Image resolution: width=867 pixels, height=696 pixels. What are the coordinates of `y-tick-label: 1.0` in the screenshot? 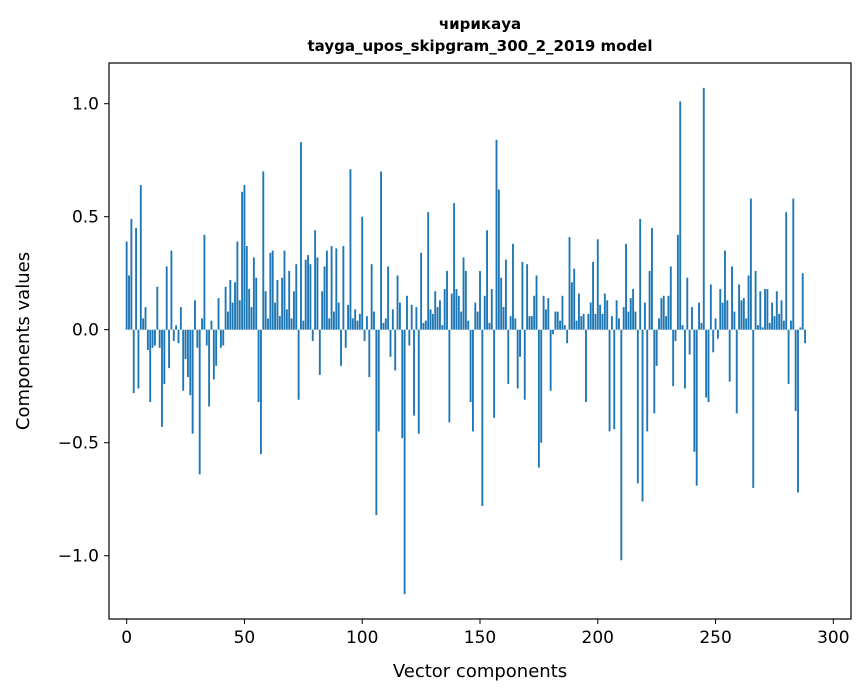 It's located at (85, 105).